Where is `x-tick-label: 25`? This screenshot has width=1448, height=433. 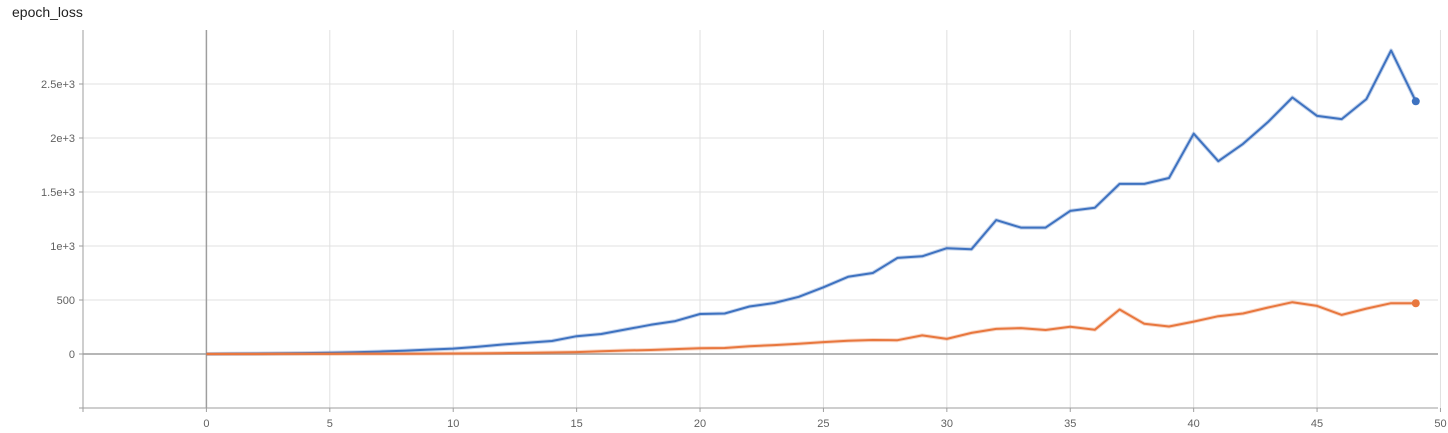 x-tick-label: 25 is located at coordinates (823, 424).